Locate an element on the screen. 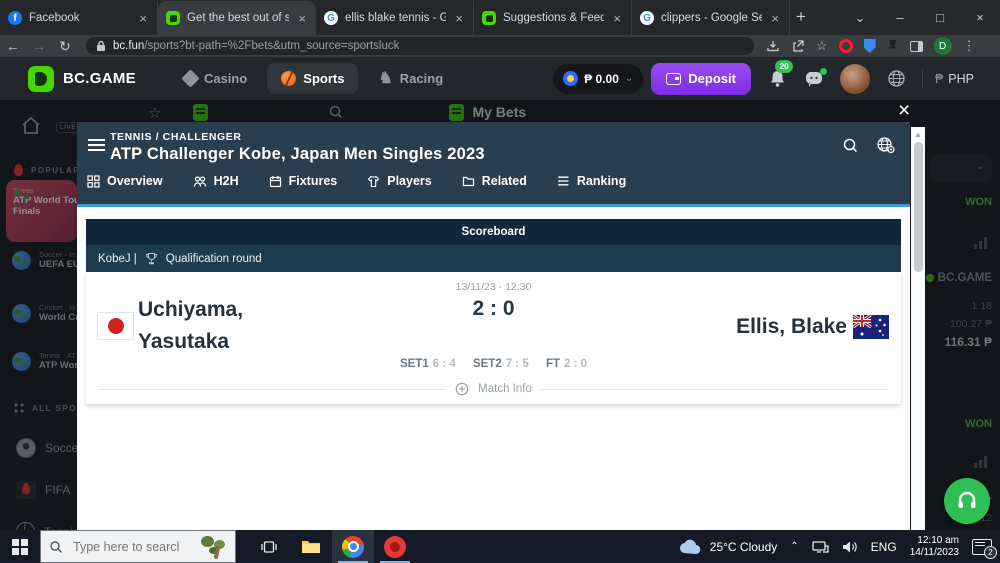 This screenshot has height=563, width=1000. red-app-taskbar-button is located at coordinates (395, 546).